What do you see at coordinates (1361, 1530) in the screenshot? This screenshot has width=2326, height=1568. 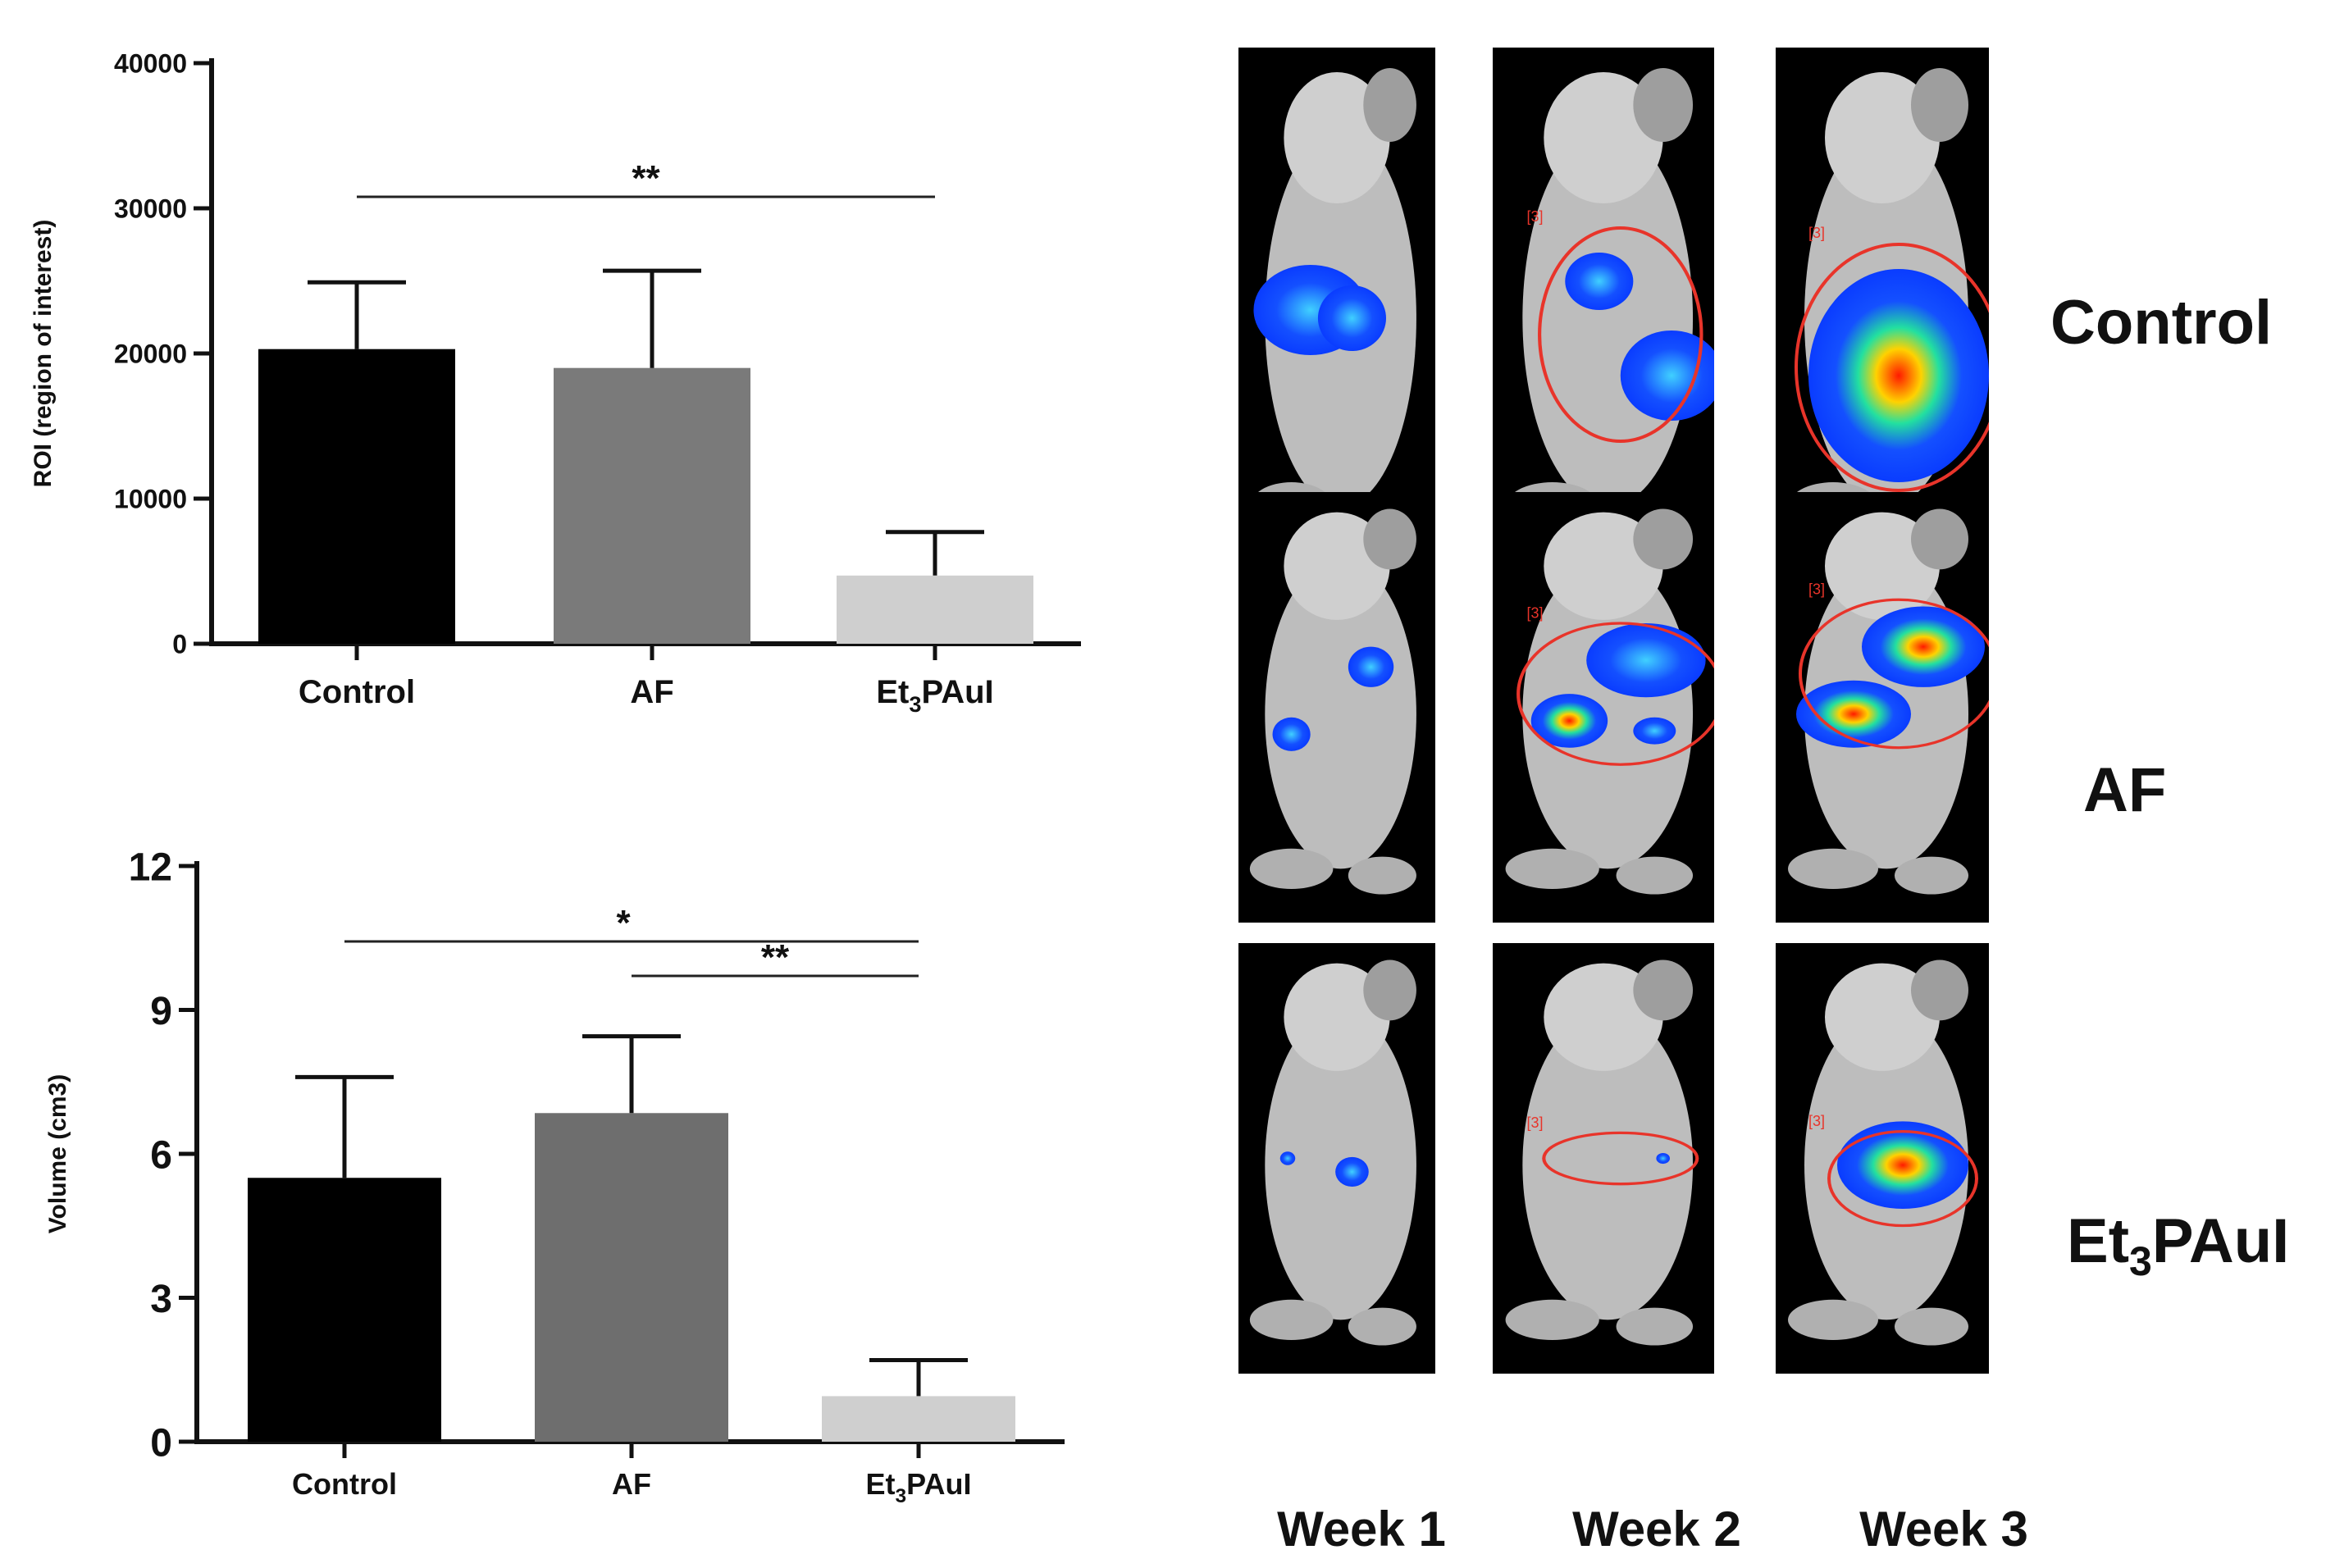 I see `column-label-week-1: Week 1` at bounding box center [1361, 1530].